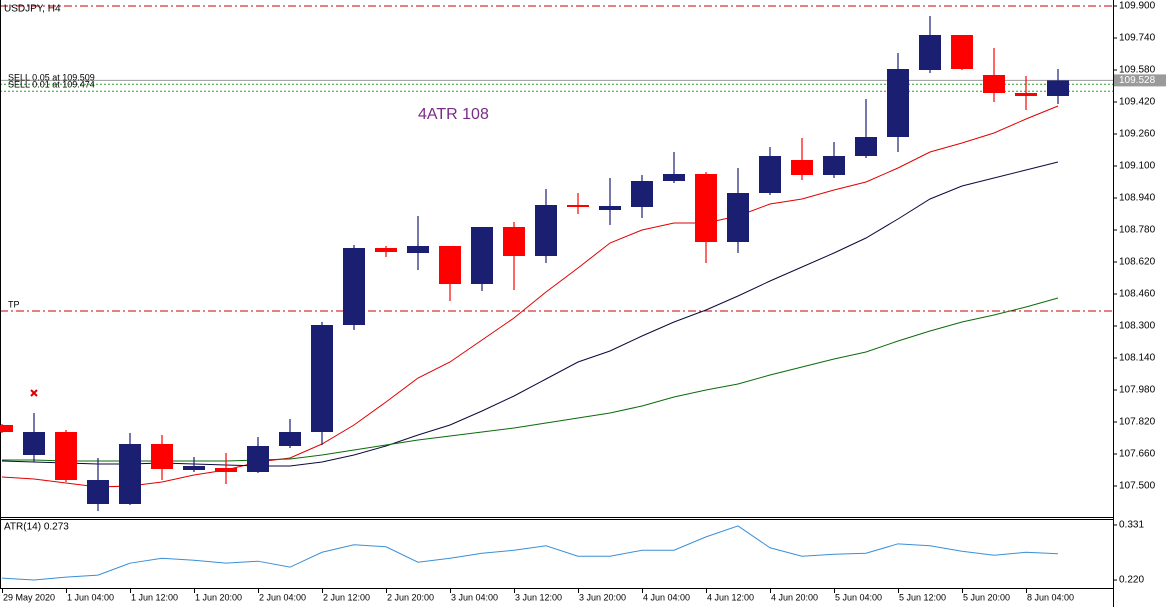 The image size is (1166, 607). What do you see at coordinates (1137, 390) in the screenshot?
I see `y-tick-label: 107.980` at bounding box center [1137, 390].